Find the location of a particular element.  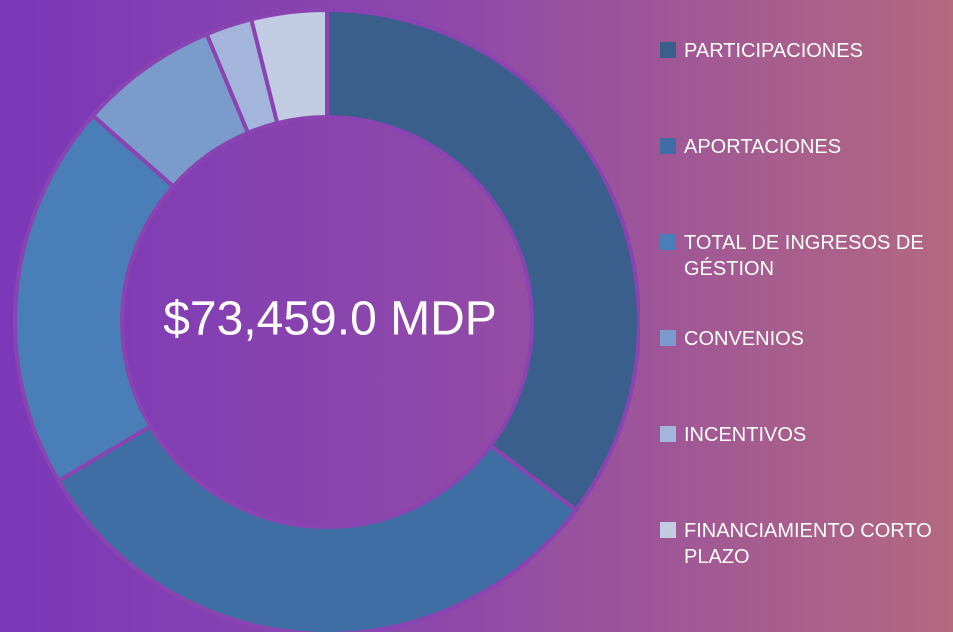

legend-label: INCENTIVOS is located at coordinates (745, 435).